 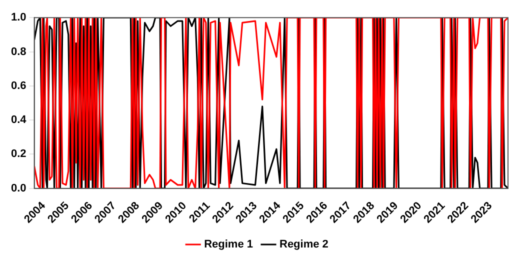 What do you see at coordinates (18, 52) in the screenshot?
I see `y-tick-label: 0.8` at bounding box center [18, 52].